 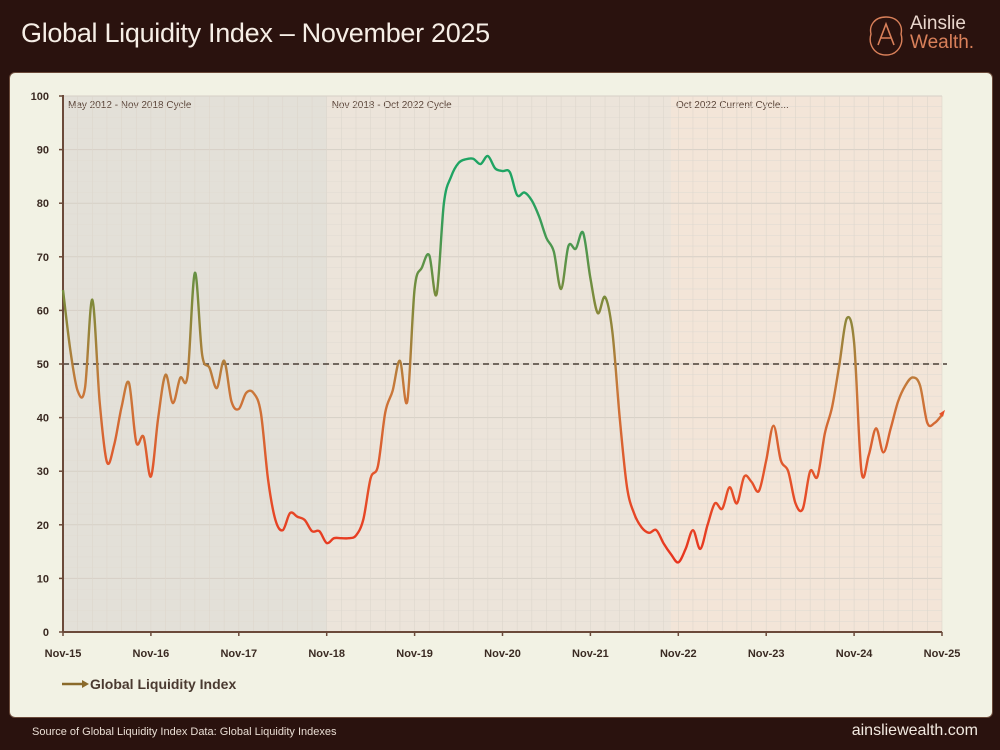 What do you see at coordinates (255, 33) in the screenshot?
I see `page-title: Global Liquidity Index – November 2025` at bounding box center [255, 33].